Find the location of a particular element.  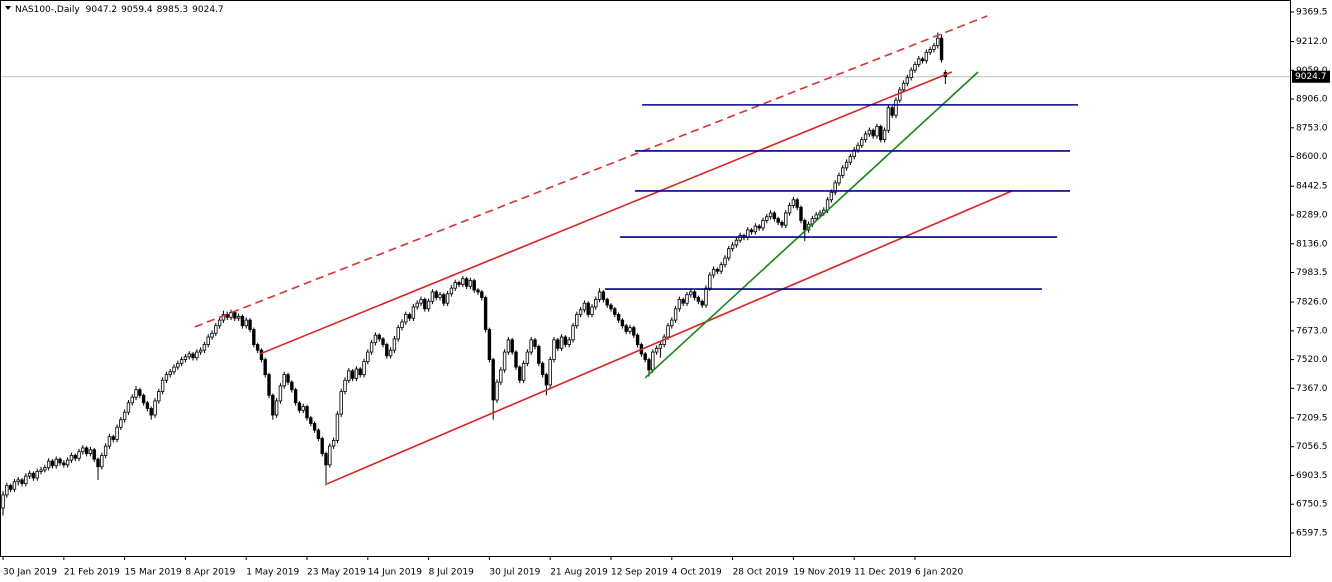

chart-title: NAS100-,Daily is located at coordinates (47, 10).